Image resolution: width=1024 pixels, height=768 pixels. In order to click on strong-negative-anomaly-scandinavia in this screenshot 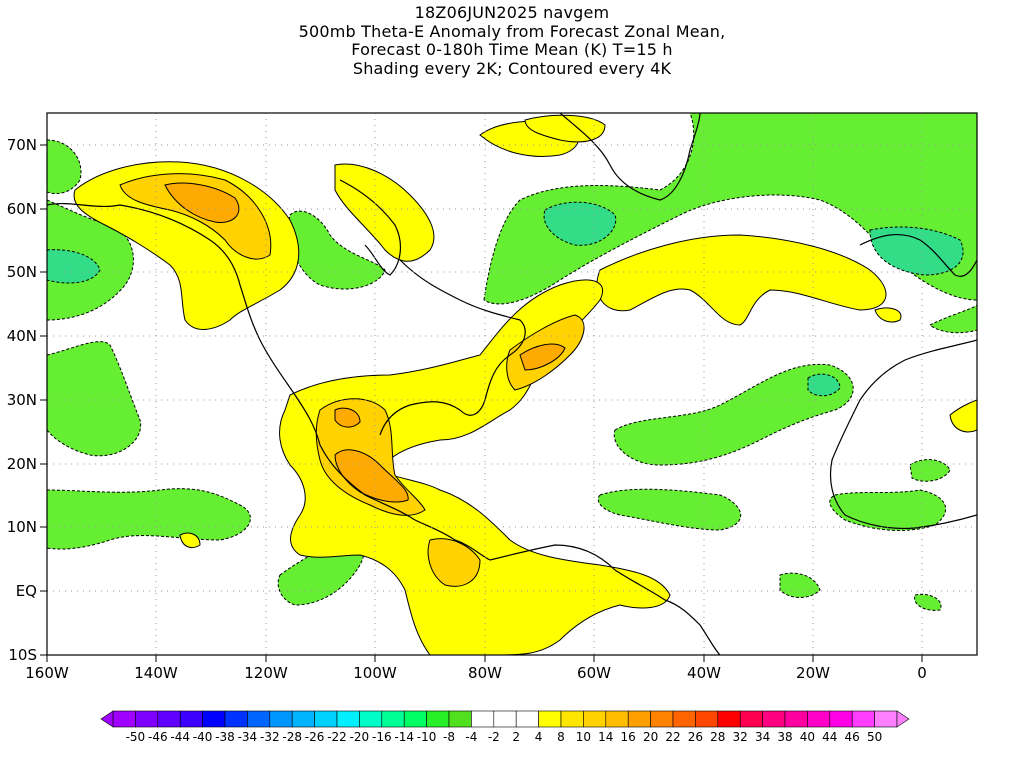, I will do `click(916, 251)`.